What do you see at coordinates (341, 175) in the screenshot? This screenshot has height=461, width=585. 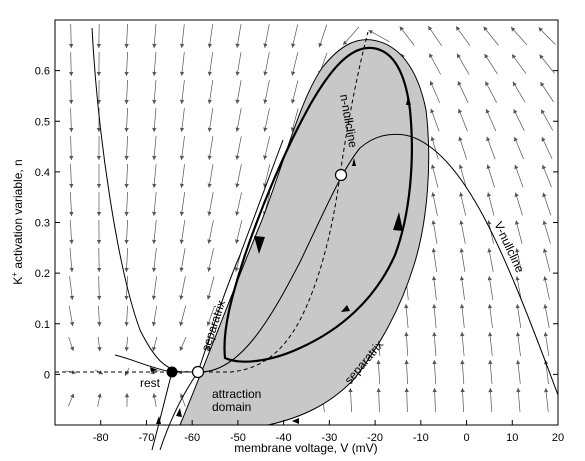 I see `unstable-equilibrium-marker` at bounding box center [341, 175].